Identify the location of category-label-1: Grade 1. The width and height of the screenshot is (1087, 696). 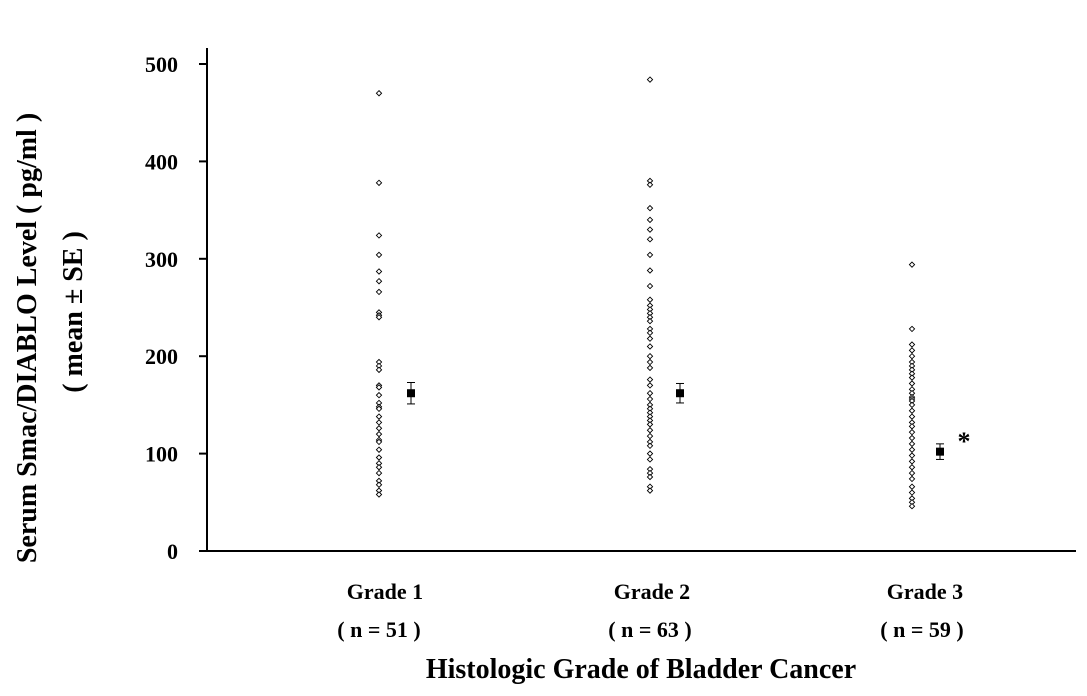
(385, 591).